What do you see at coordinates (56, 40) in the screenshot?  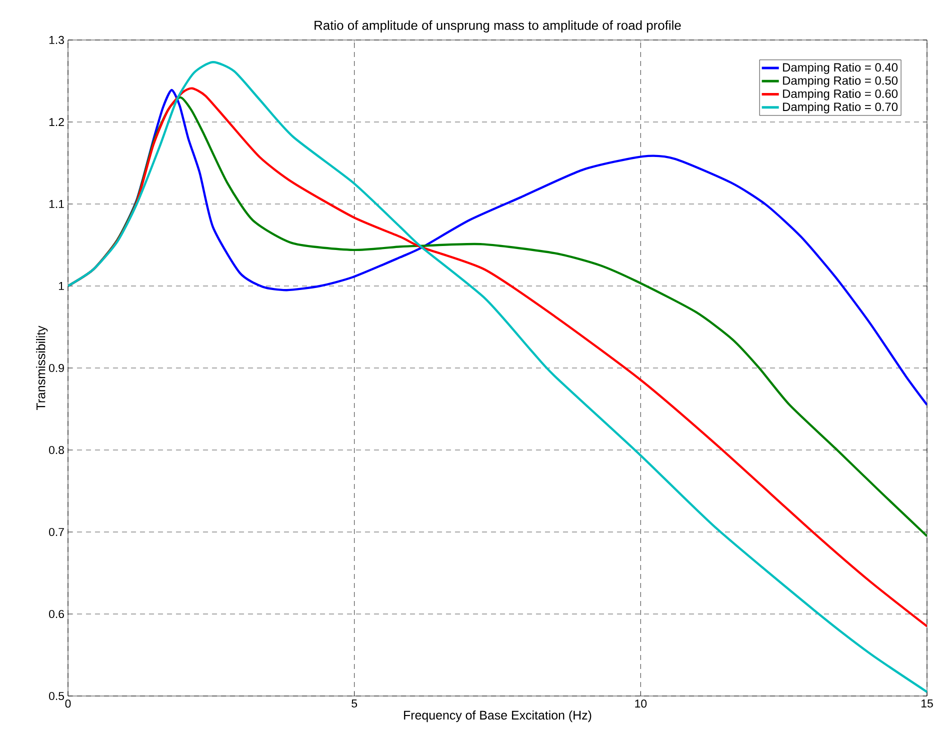 I see `y-tick-label: 1.3` at bounding box center [56, 40].